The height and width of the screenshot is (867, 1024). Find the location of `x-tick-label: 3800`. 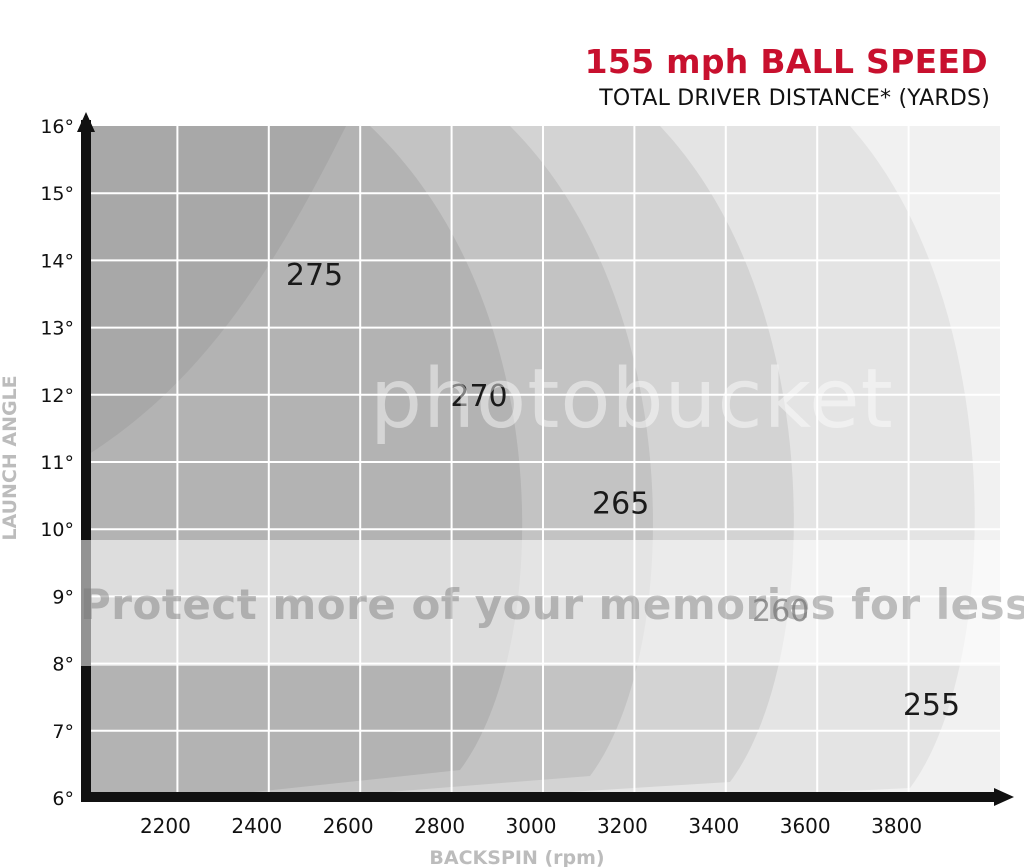

x-tick-label: 3800 is located at coordinates (896, 826).